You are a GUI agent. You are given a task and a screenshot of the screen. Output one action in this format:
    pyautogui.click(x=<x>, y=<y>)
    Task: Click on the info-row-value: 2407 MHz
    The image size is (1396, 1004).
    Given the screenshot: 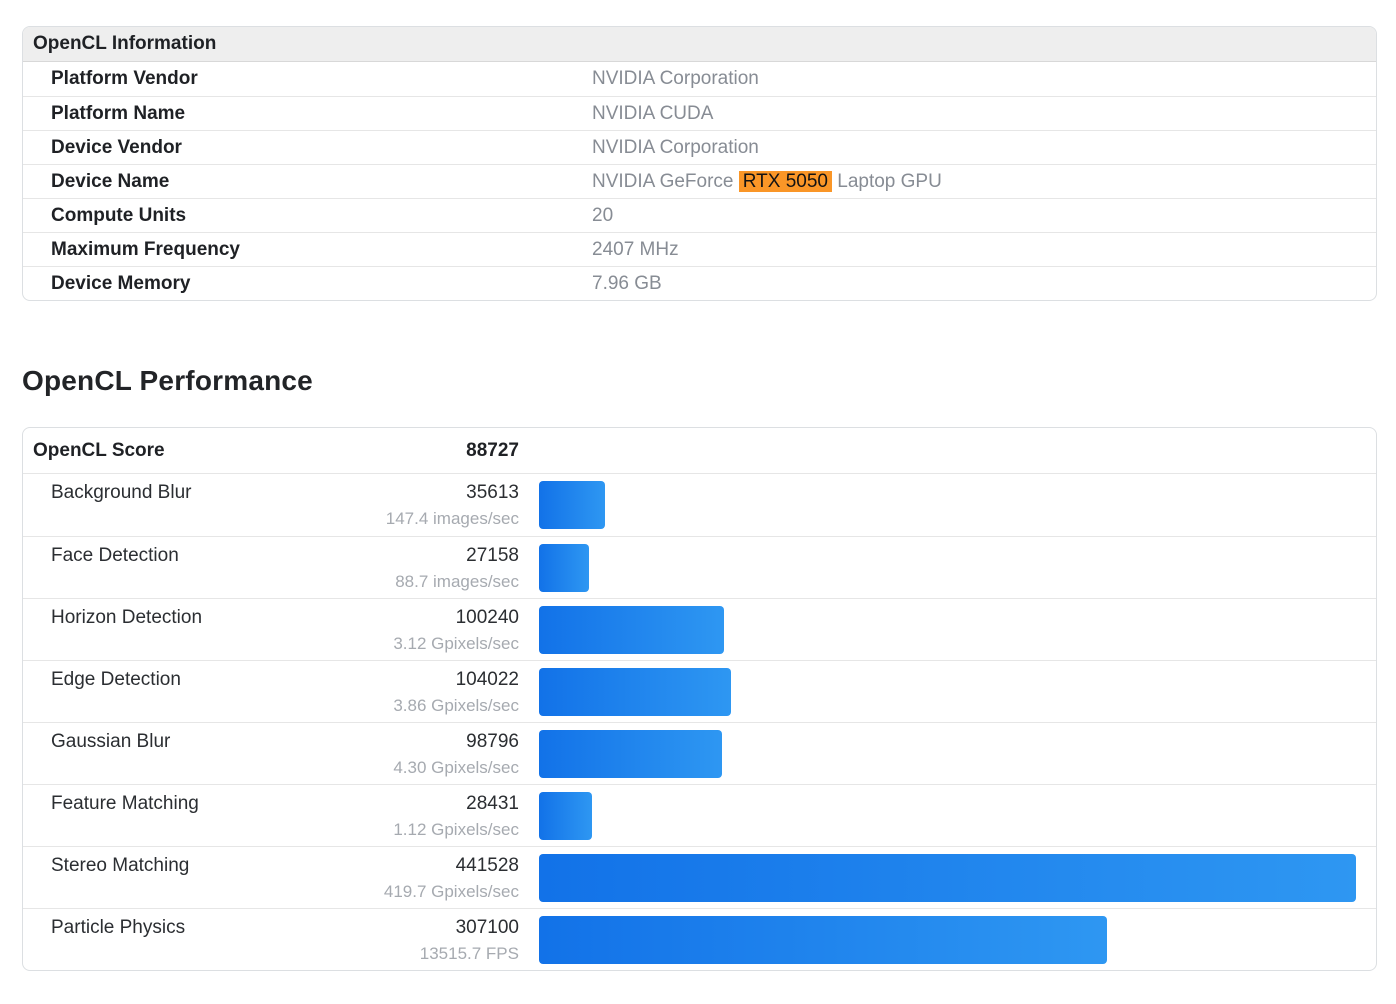 What is the action you would take?
    pyautogui.click(x=635, y=250)
    